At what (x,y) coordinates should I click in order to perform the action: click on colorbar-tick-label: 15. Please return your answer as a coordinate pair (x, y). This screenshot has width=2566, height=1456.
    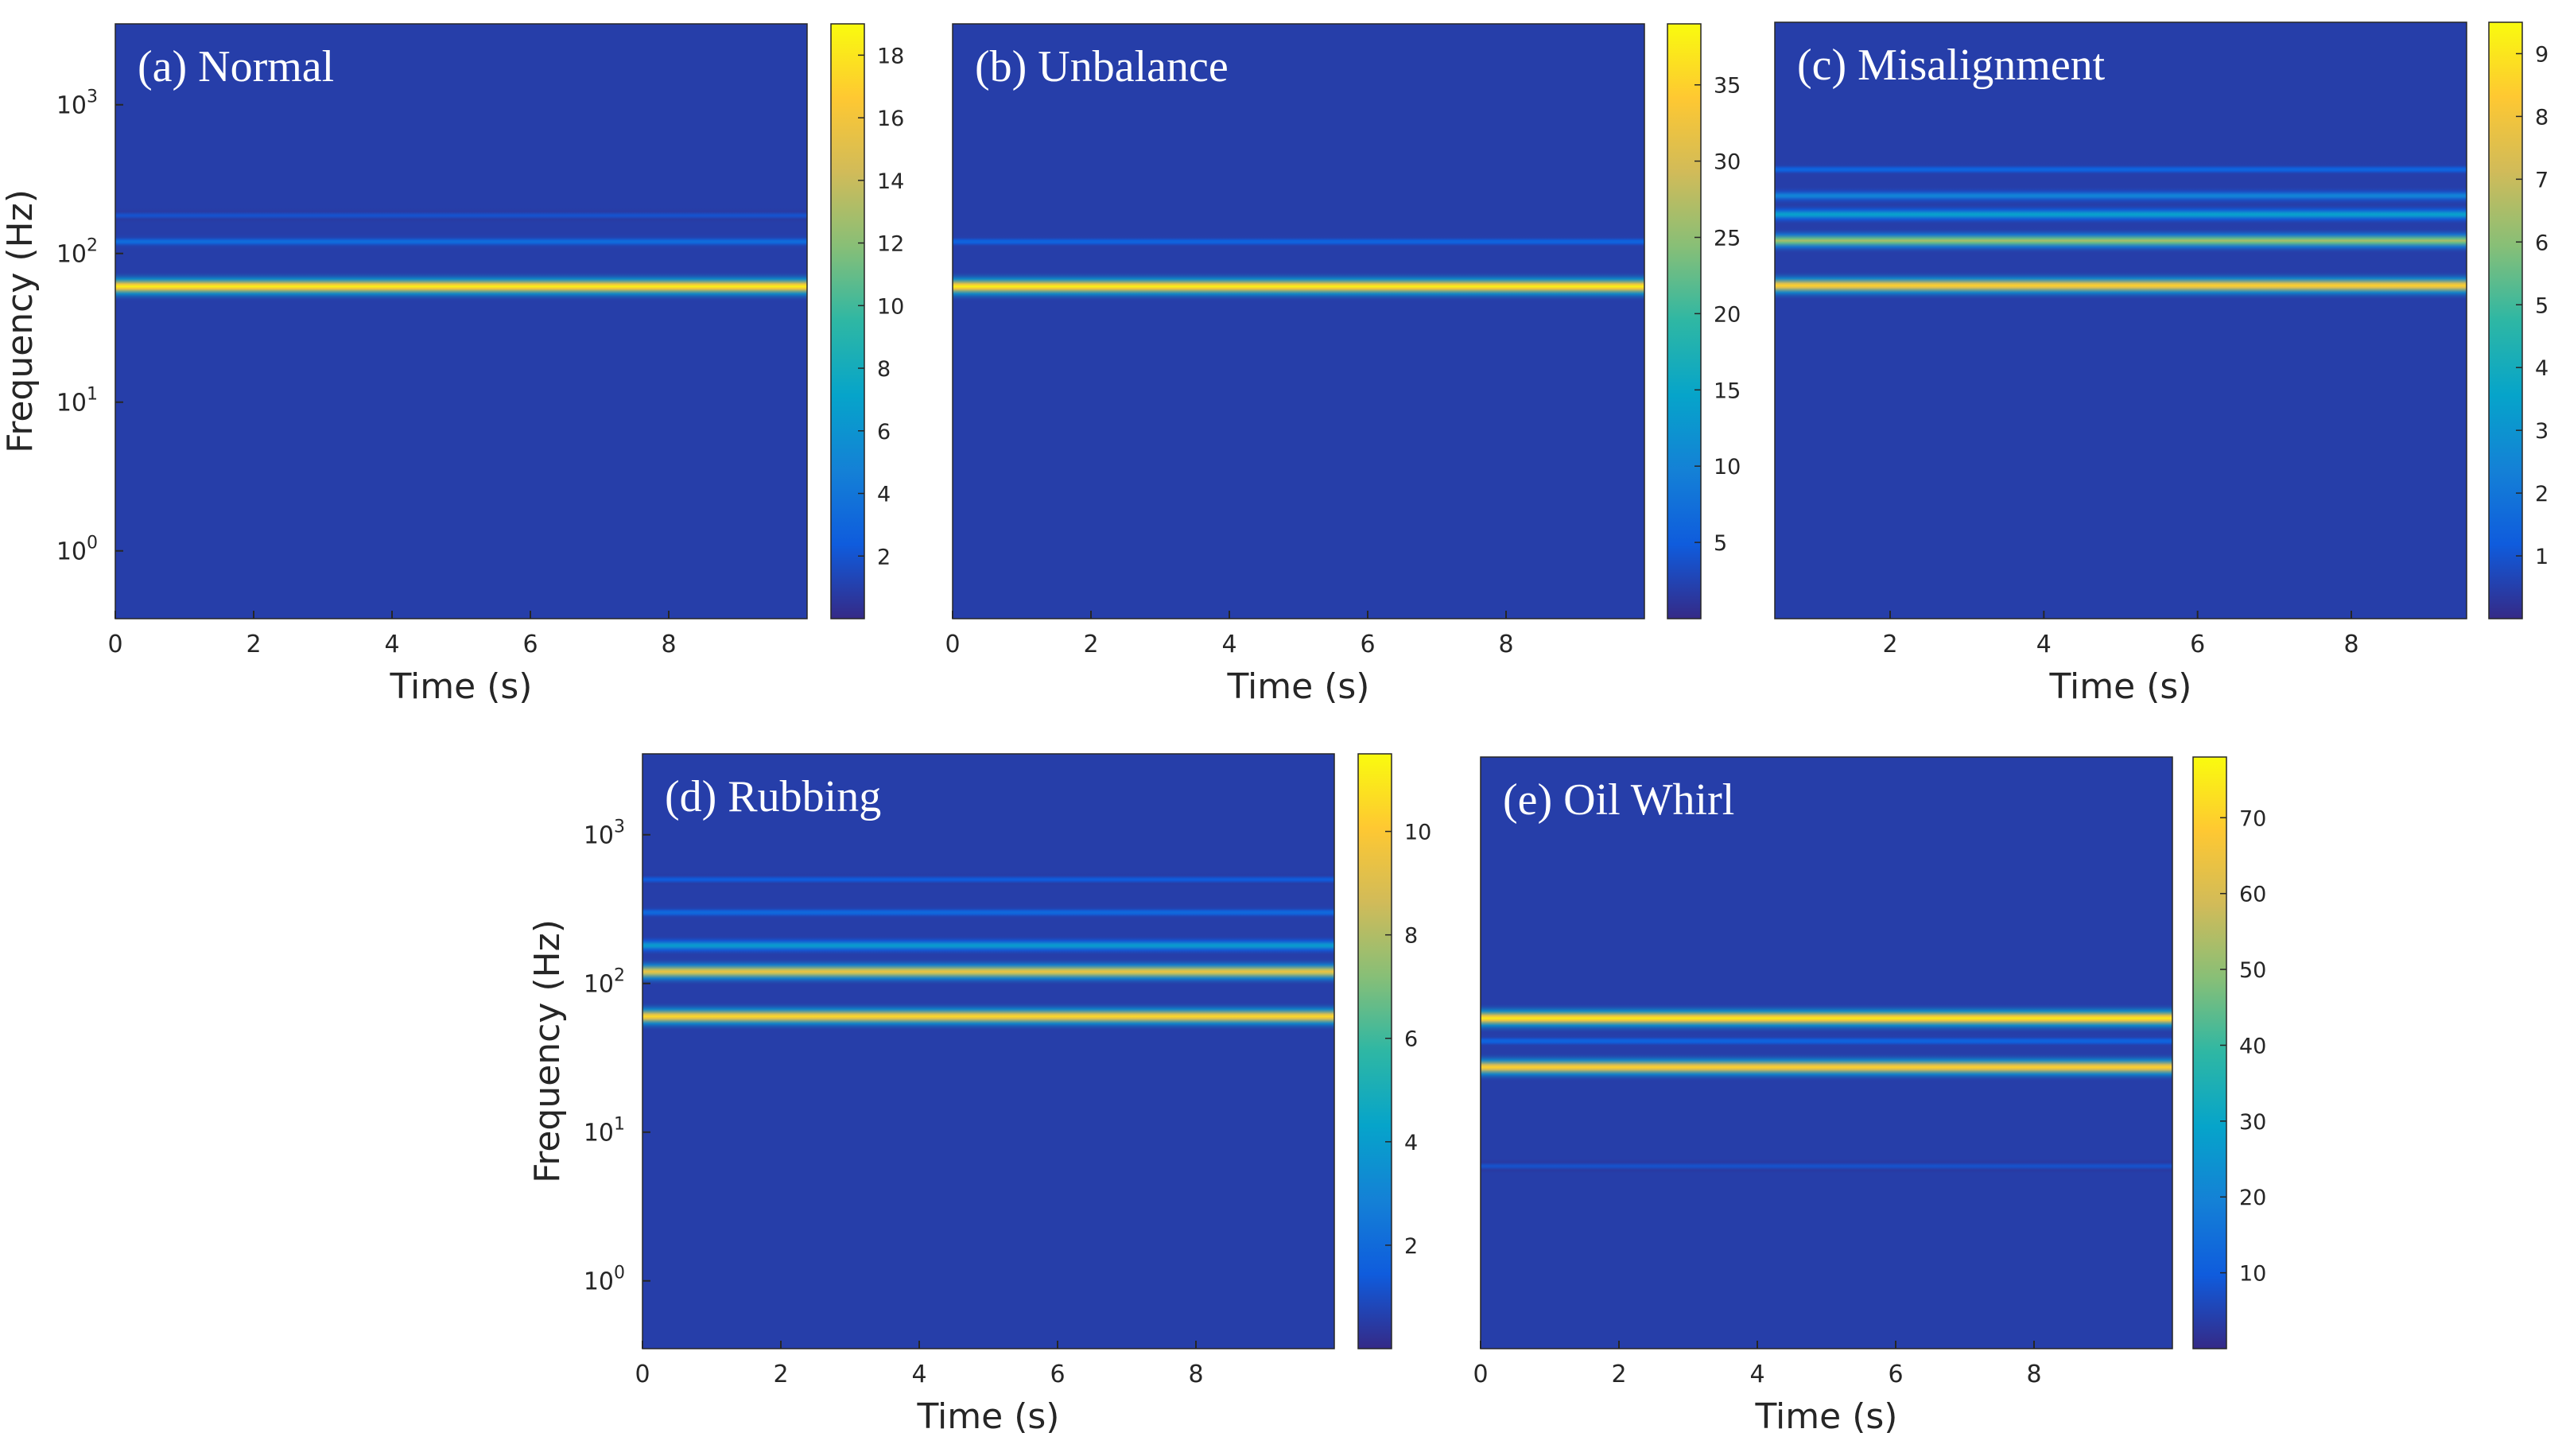
    Looking at the image, I should click on (1728, 391).